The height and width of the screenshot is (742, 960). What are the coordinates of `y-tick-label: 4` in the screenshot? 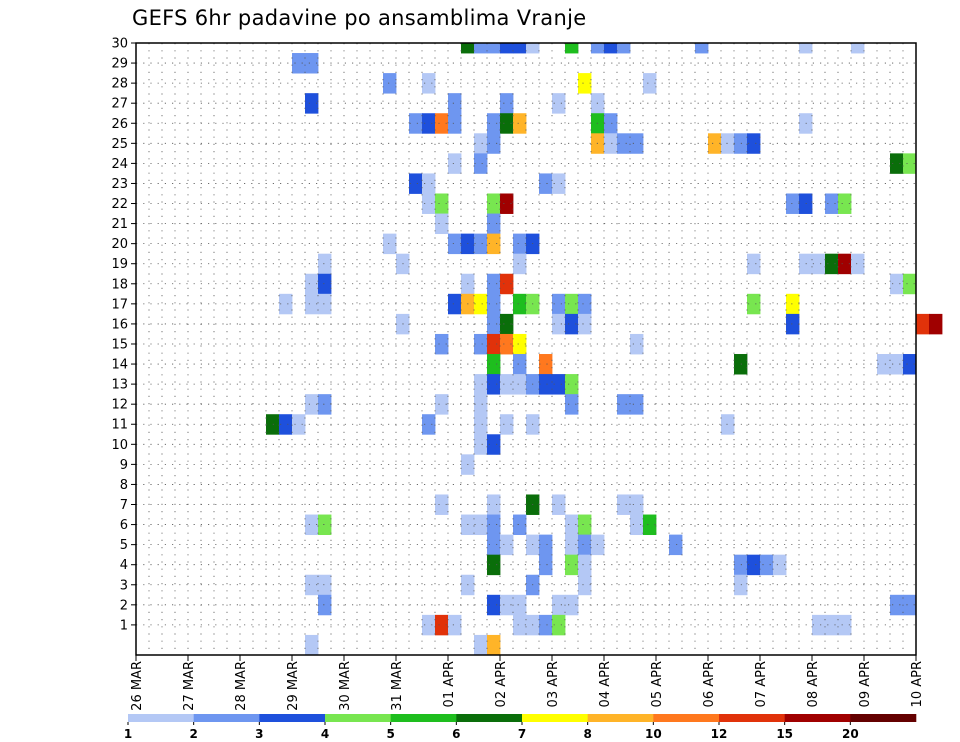 It's located at (124, 565).